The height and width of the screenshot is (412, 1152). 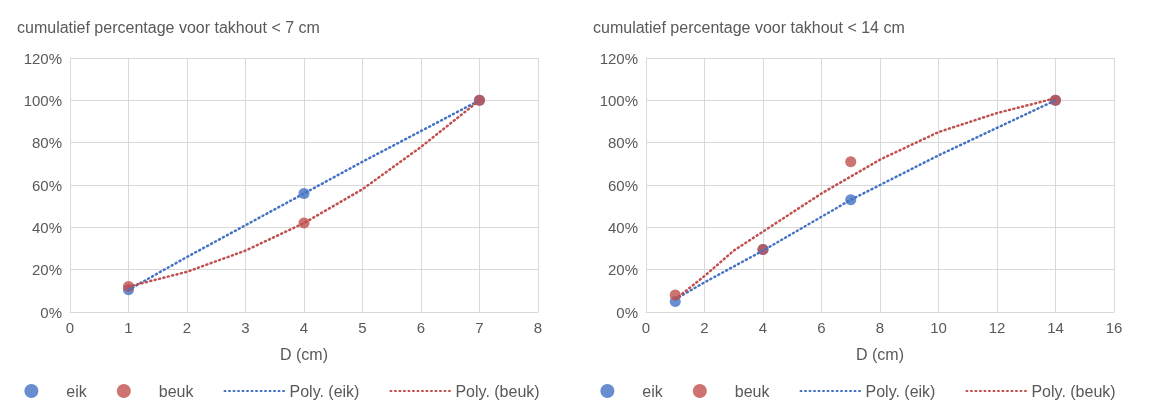 I want to click on x-tick-label: 5, so click(x=362, y=327).